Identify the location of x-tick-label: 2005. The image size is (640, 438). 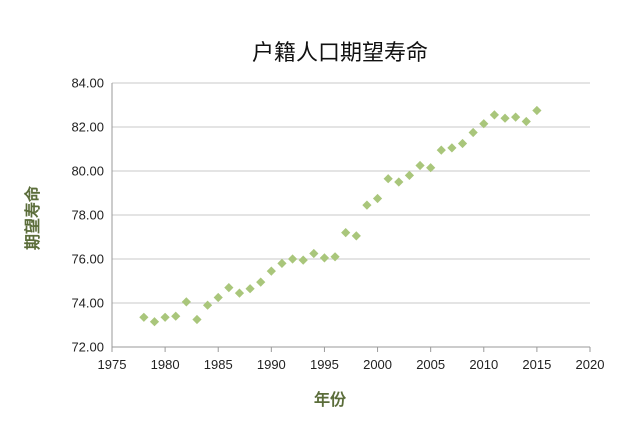
(430, 364).